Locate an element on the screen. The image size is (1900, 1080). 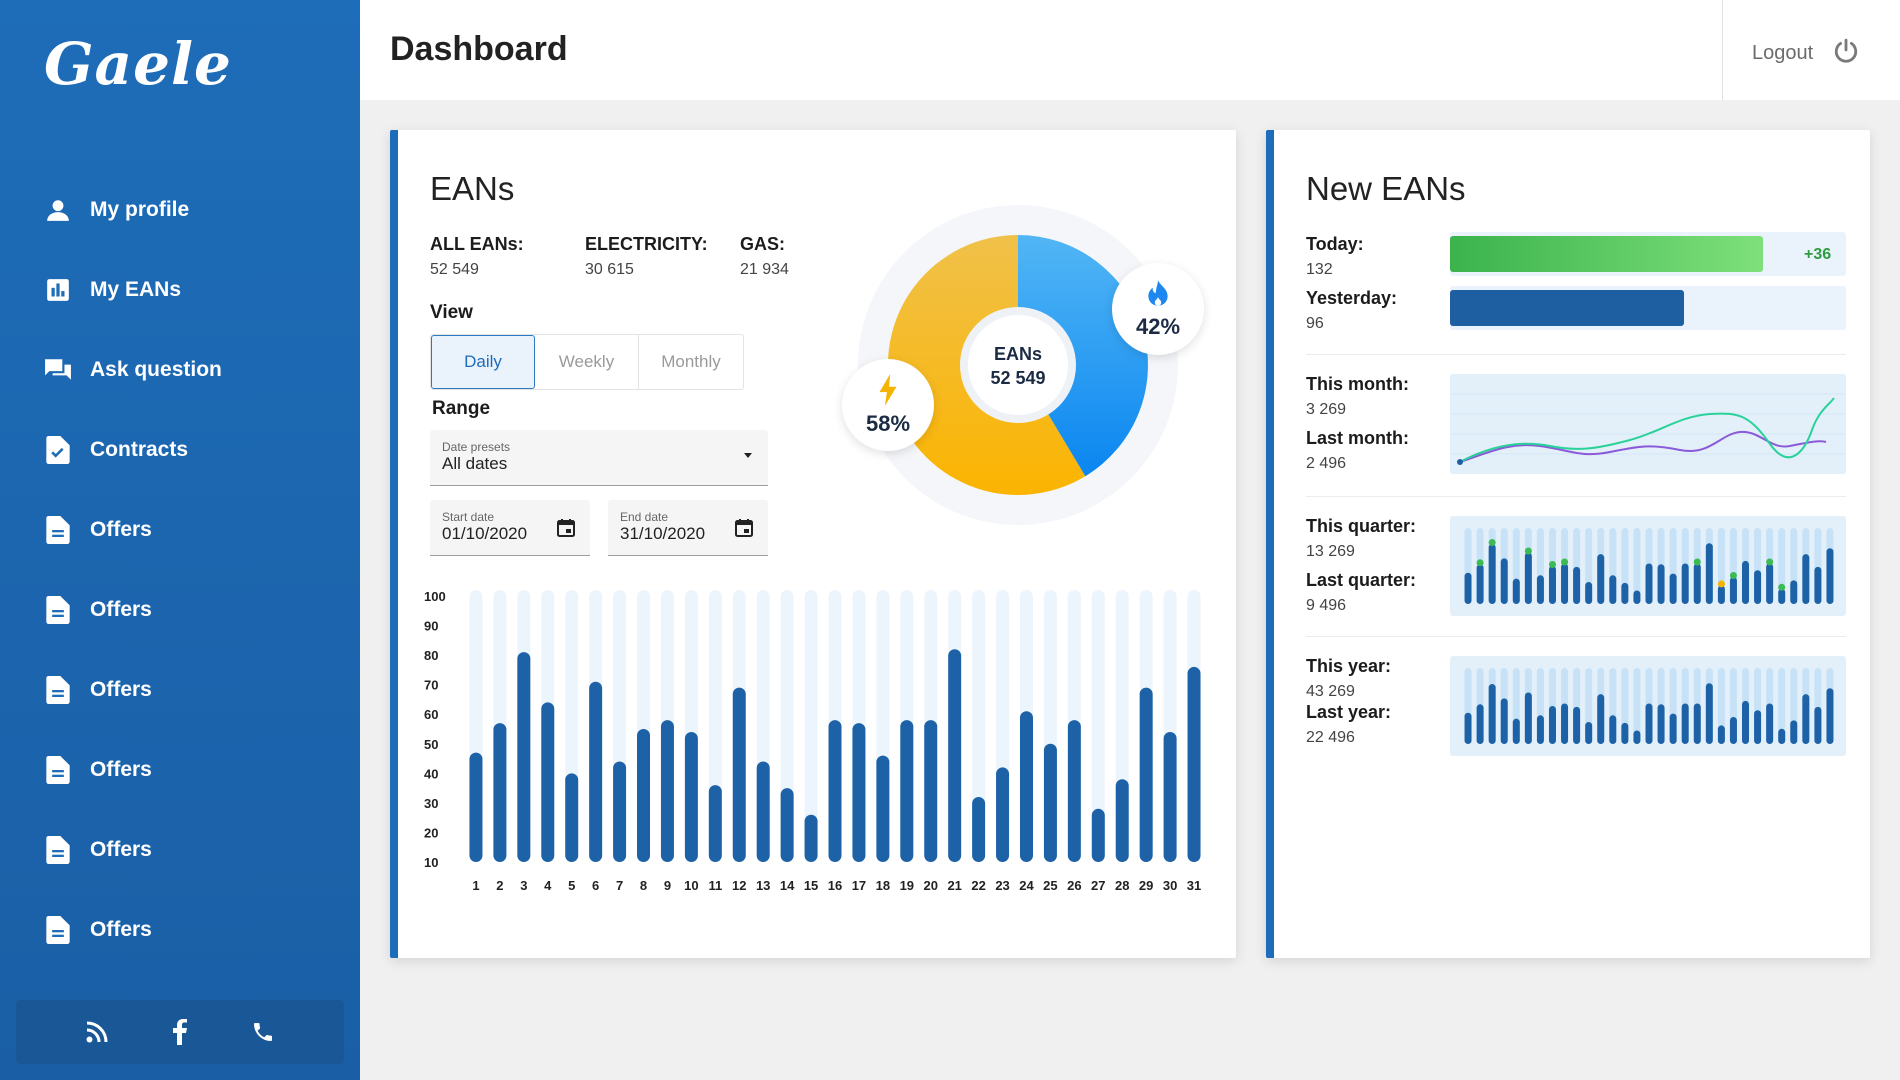
top-header: Dashboard Logout is located at coordinates (1130, 50).